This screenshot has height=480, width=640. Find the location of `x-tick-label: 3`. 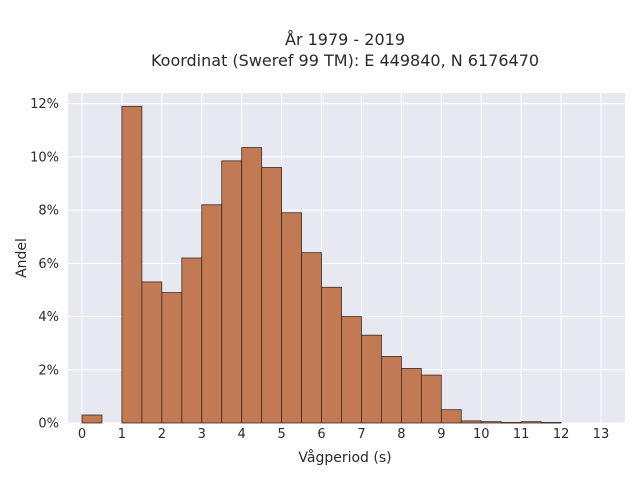

x-tick-label: 3 is located at coordinates (202, 434).